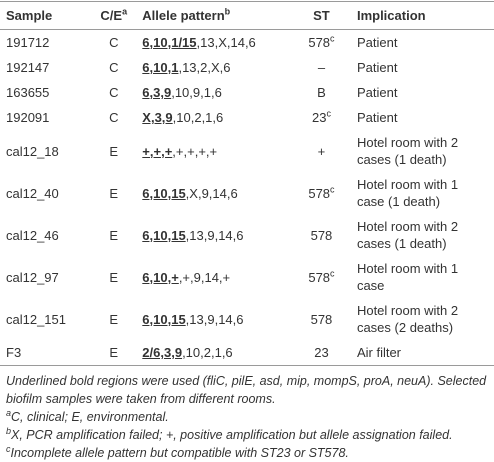 The image size is (494, 462). I want to click on implication-cell: Air filter, so click(422, 353).